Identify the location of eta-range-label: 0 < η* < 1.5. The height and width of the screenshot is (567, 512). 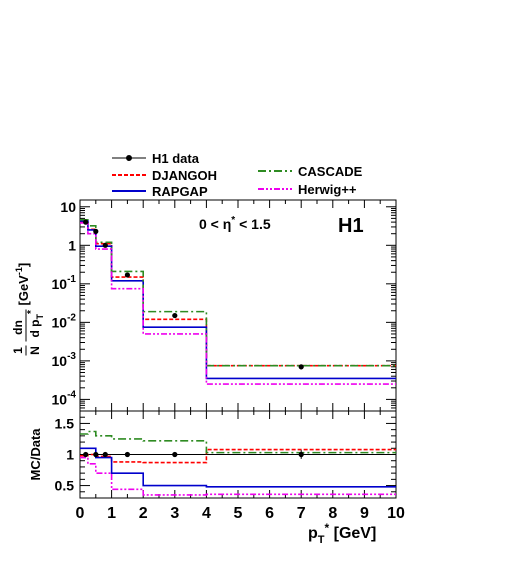
(235, 223).